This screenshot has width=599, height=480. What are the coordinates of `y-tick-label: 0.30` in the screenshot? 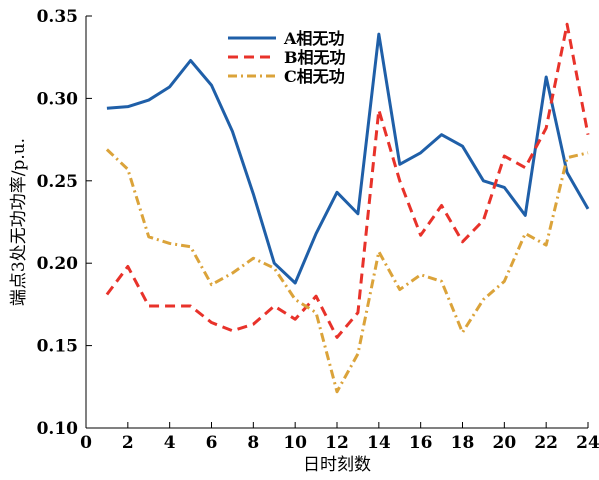 It's located at (58, 99).